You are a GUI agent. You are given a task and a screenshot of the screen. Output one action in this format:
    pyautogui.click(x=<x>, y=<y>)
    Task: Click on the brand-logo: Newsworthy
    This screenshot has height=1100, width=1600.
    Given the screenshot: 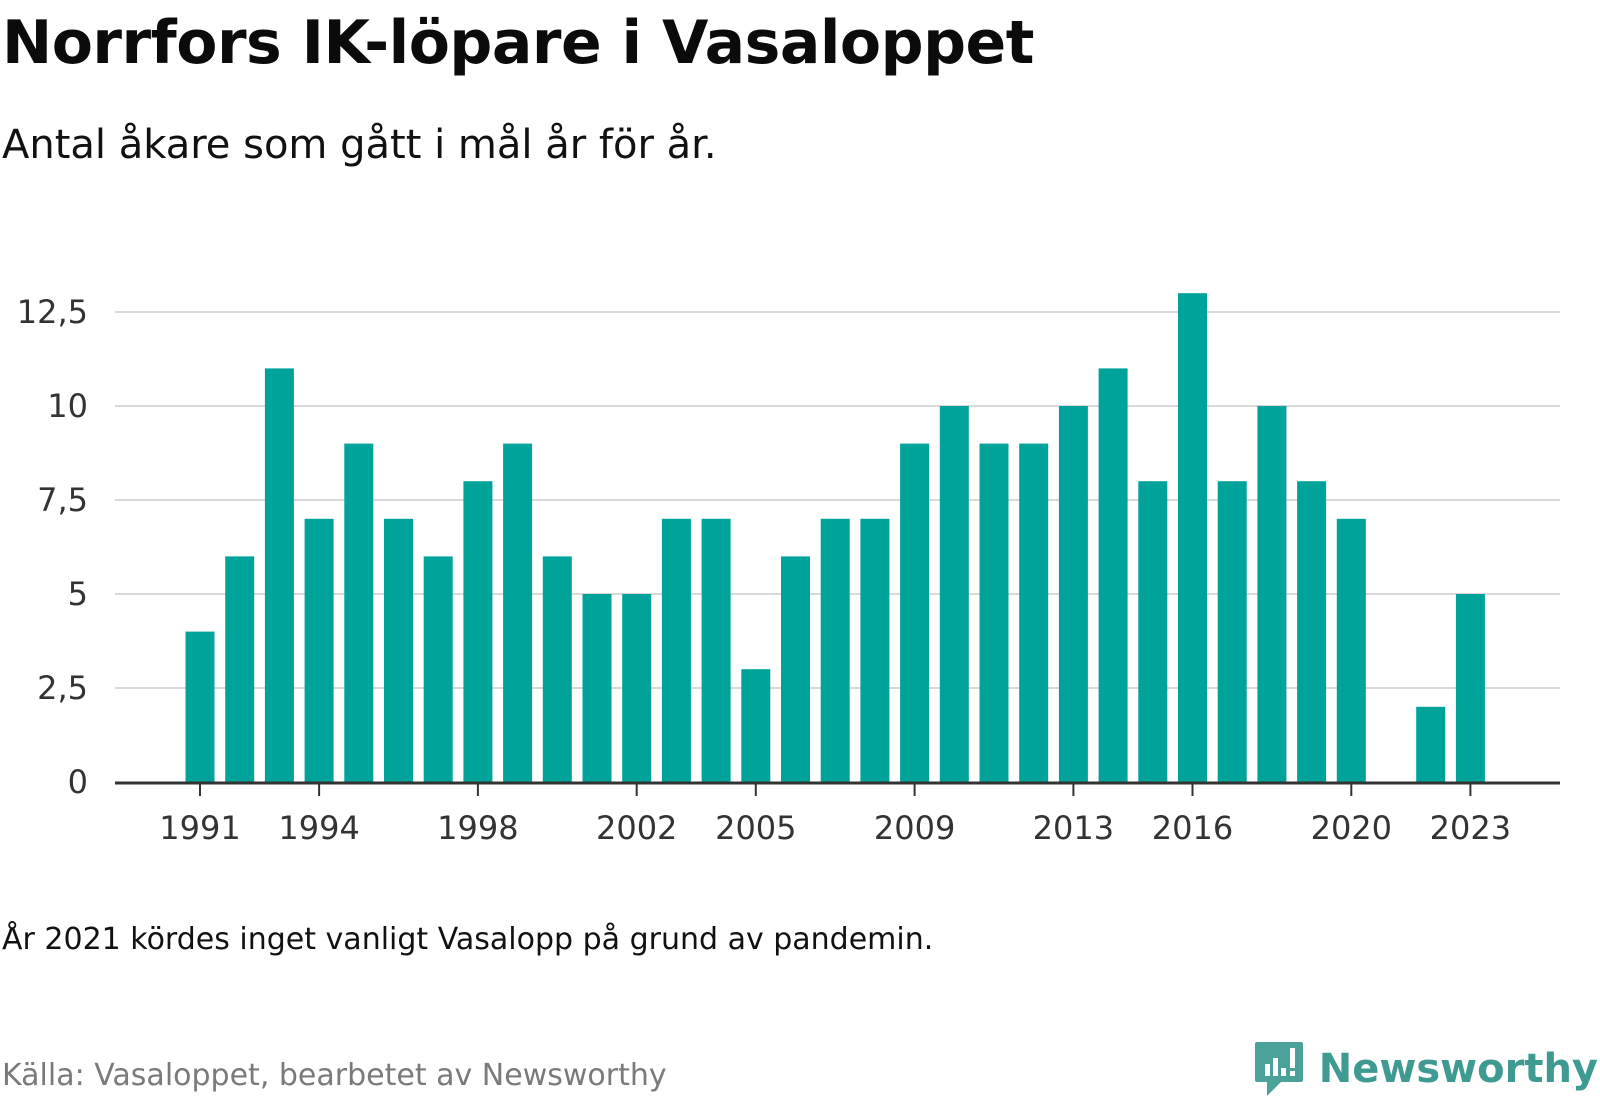 What is the action you would take?
    pyautogui.click(x=1425, y=1069)
    